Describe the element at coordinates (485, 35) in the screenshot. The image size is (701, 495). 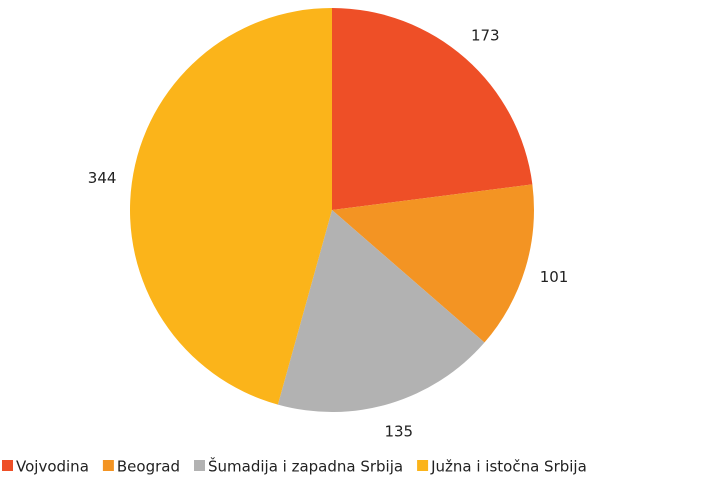
I see `data-label: 173` at that location.